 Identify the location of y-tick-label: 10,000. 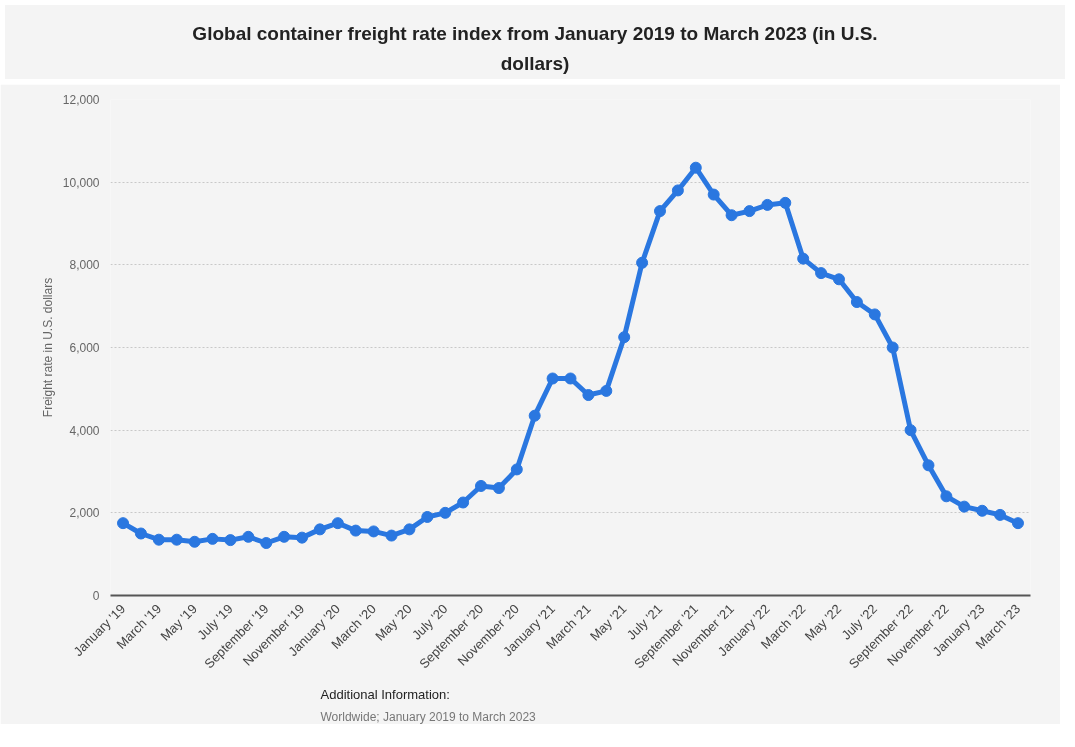
(81, 182).